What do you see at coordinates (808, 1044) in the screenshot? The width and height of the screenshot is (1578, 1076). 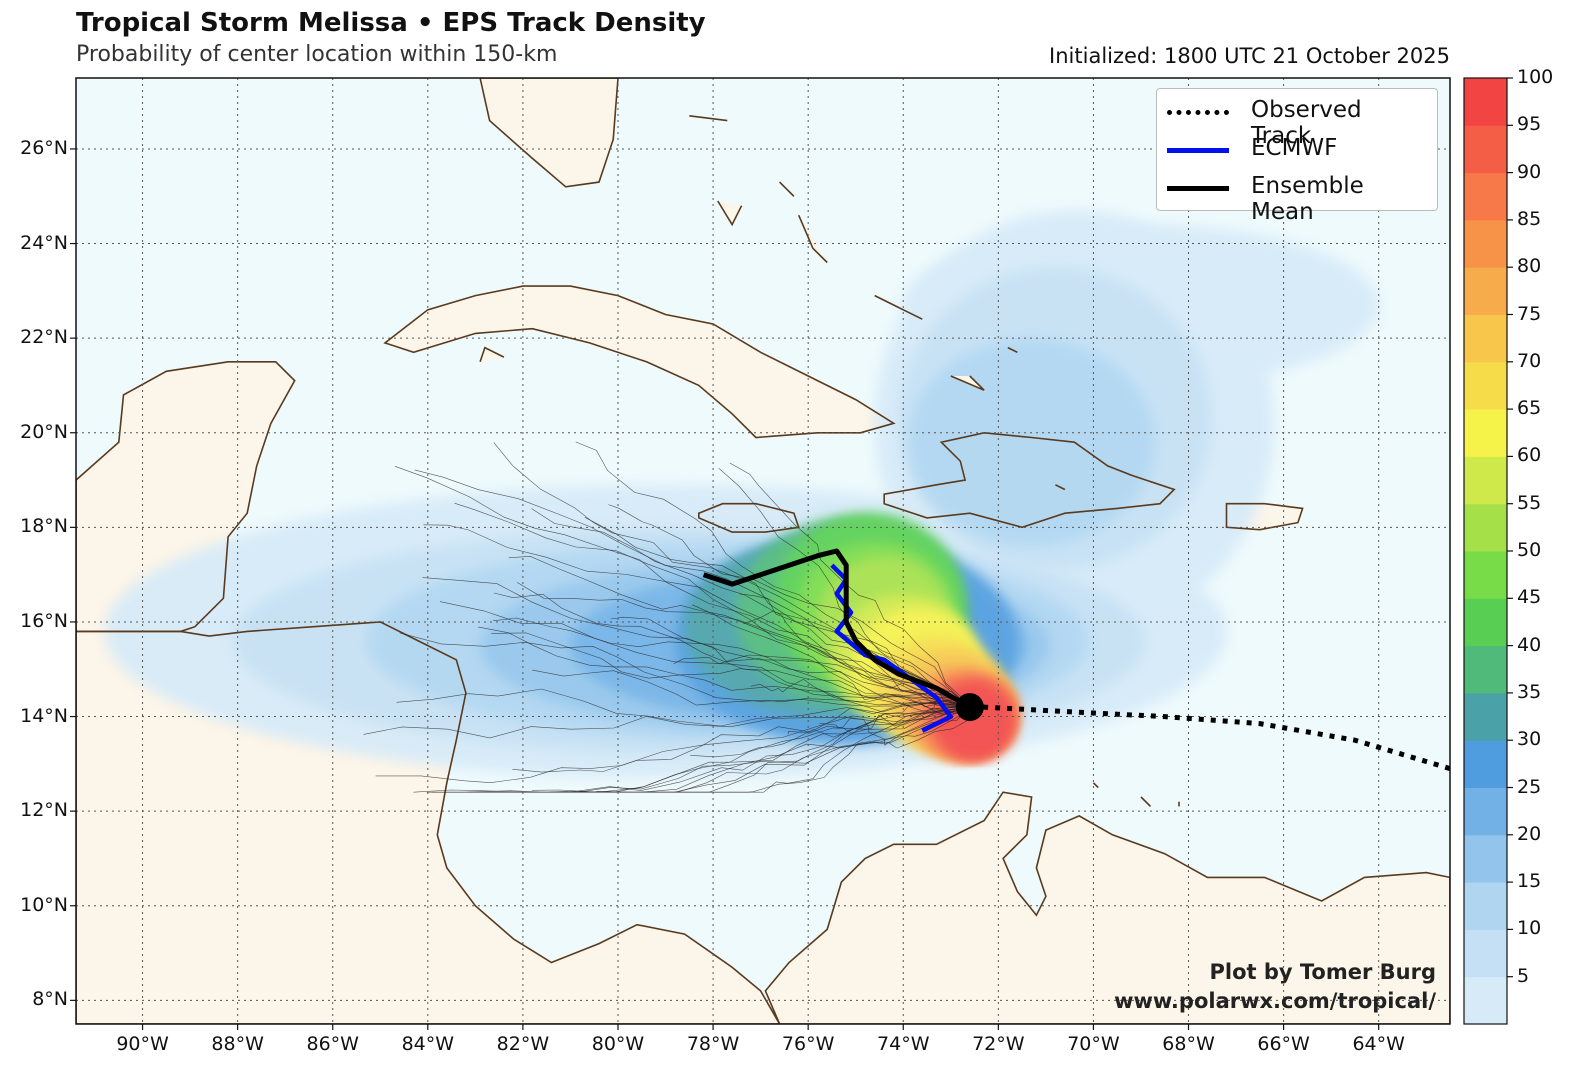 I see `lon-tick-label: 76°W` at bounding box center [808, 1044].